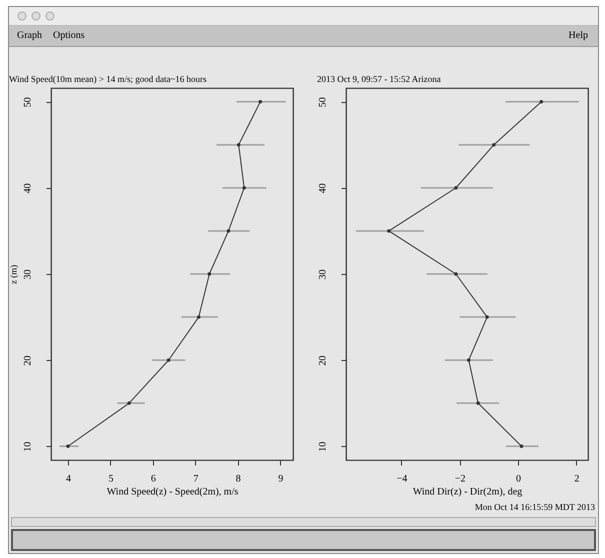  Describe the element at coordinates (578, 35) in the screenshot. I see `text: Help` at that location.